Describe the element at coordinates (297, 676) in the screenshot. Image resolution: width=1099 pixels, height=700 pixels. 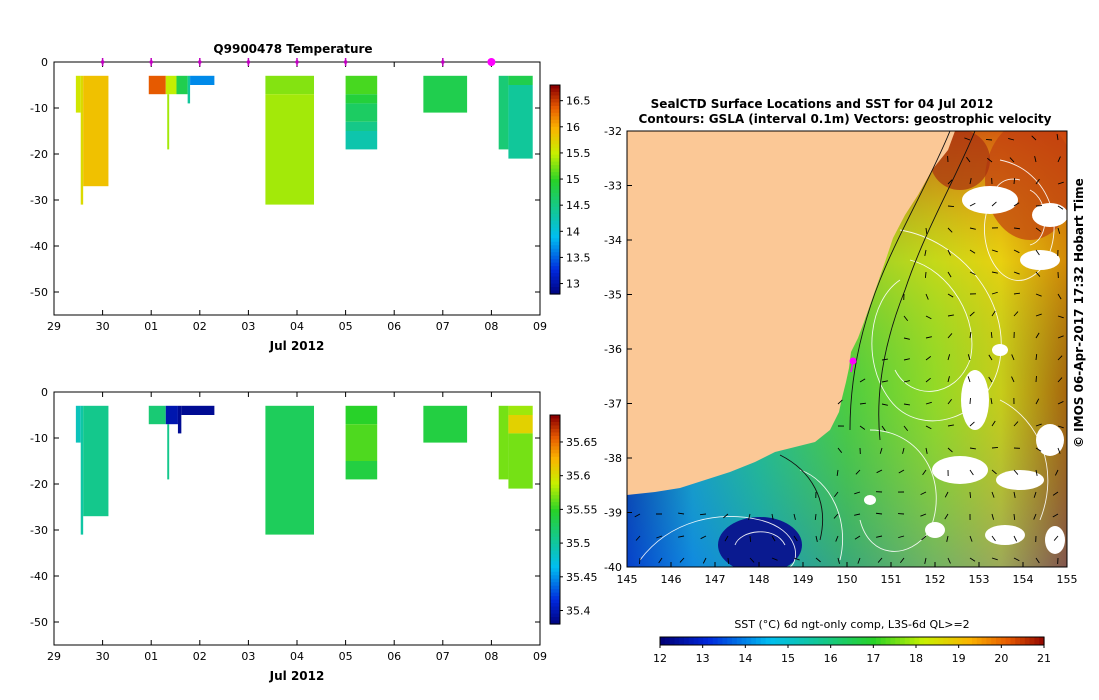
I see `salinity-xlabel: Jul 2012` at that location.